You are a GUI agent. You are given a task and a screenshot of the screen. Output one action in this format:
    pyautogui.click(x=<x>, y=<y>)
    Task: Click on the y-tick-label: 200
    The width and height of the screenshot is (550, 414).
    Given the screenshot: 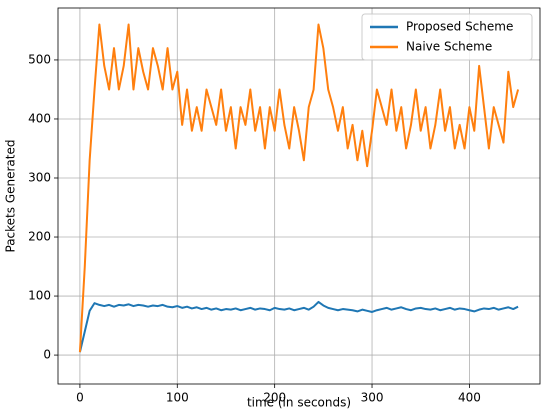 What is the action you would take?
    pyautogui.click(x=39, y=237)
    